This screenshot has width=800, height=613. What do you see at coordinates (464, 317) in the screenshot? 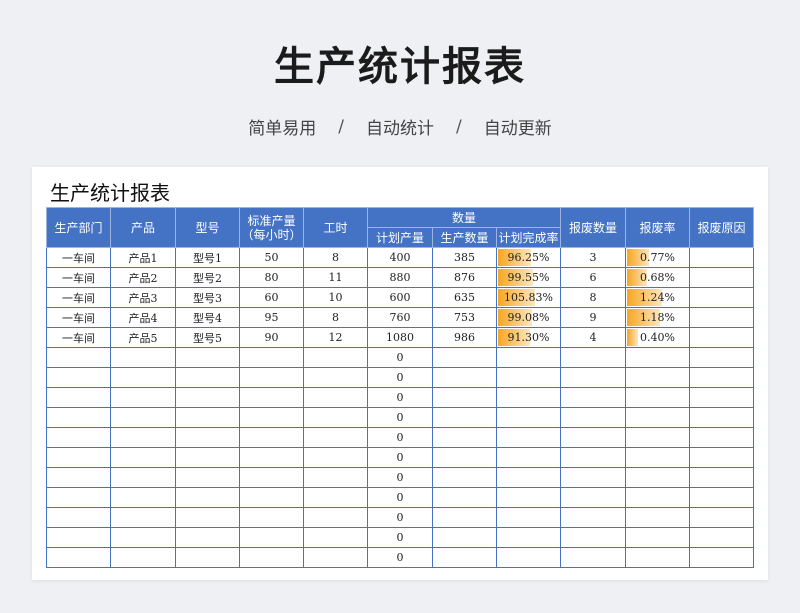
I see `cell-produced: 753` at bounding box center [464, 317].